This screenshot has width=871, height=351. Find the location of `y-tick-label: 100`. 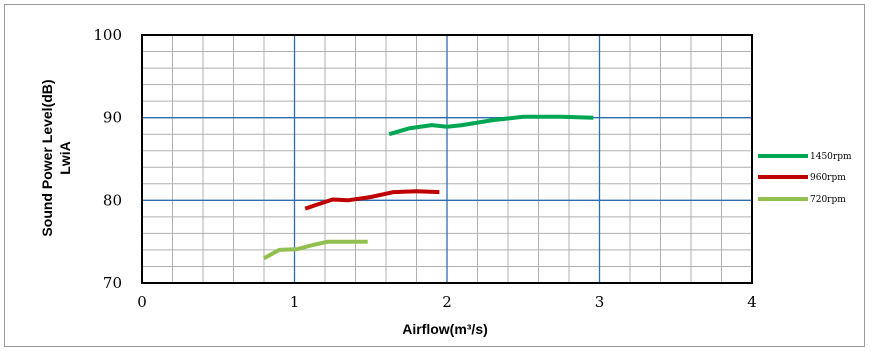

y-tick-label: 100 is located at coordinates (107, 35).